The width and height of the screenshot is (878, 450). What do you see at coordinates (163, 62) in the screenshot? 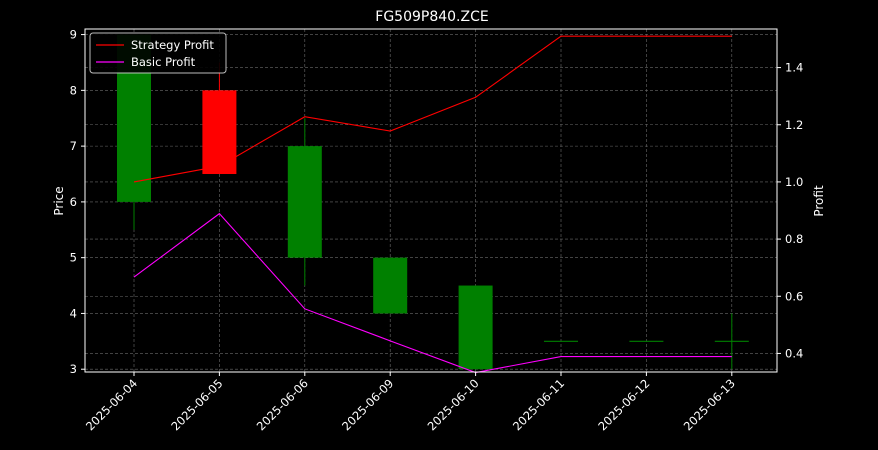
I see `legend-label-basic: Basic Profit` at bounding box center [163, 62].